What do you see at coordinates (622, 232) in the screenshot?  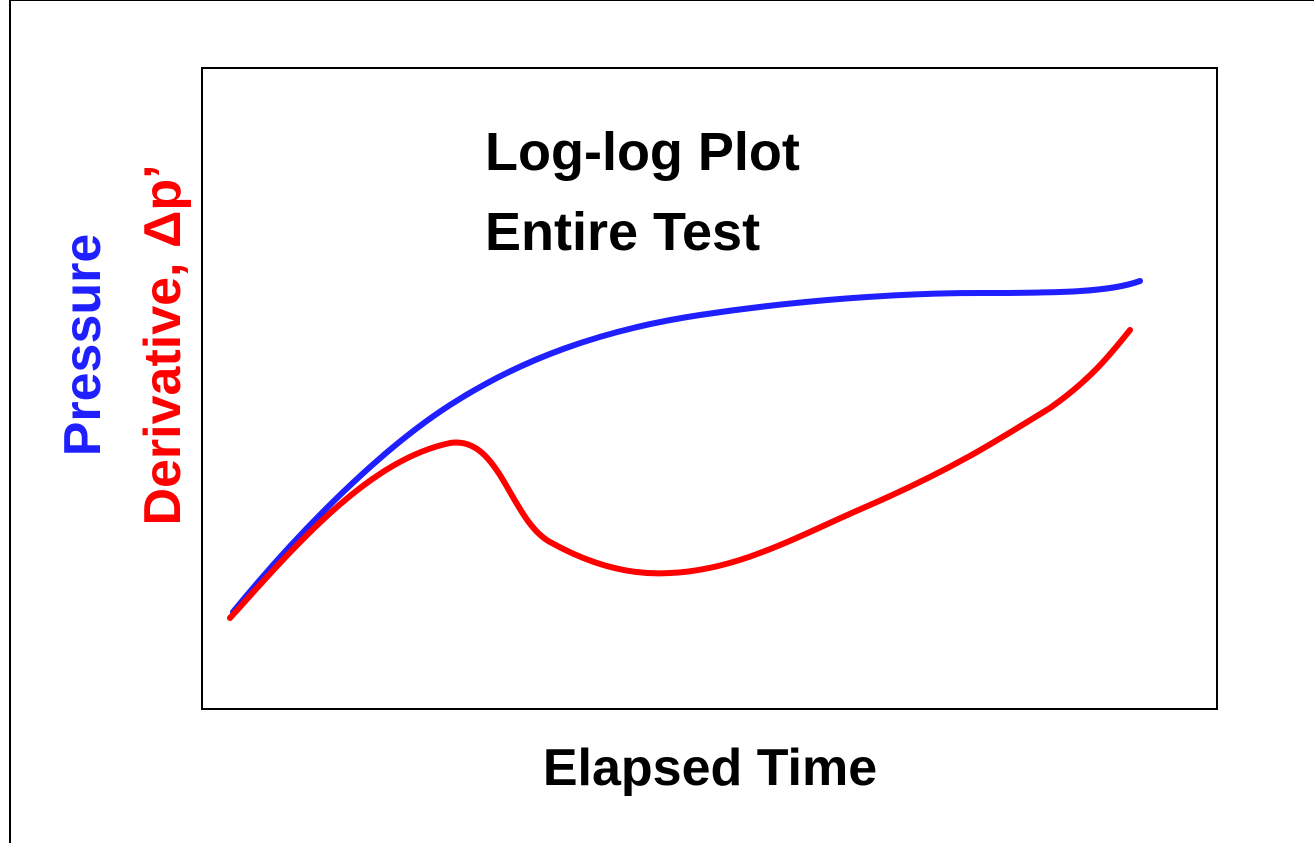 I see `title-line: Entire Test` at bounding box center [622, 232].